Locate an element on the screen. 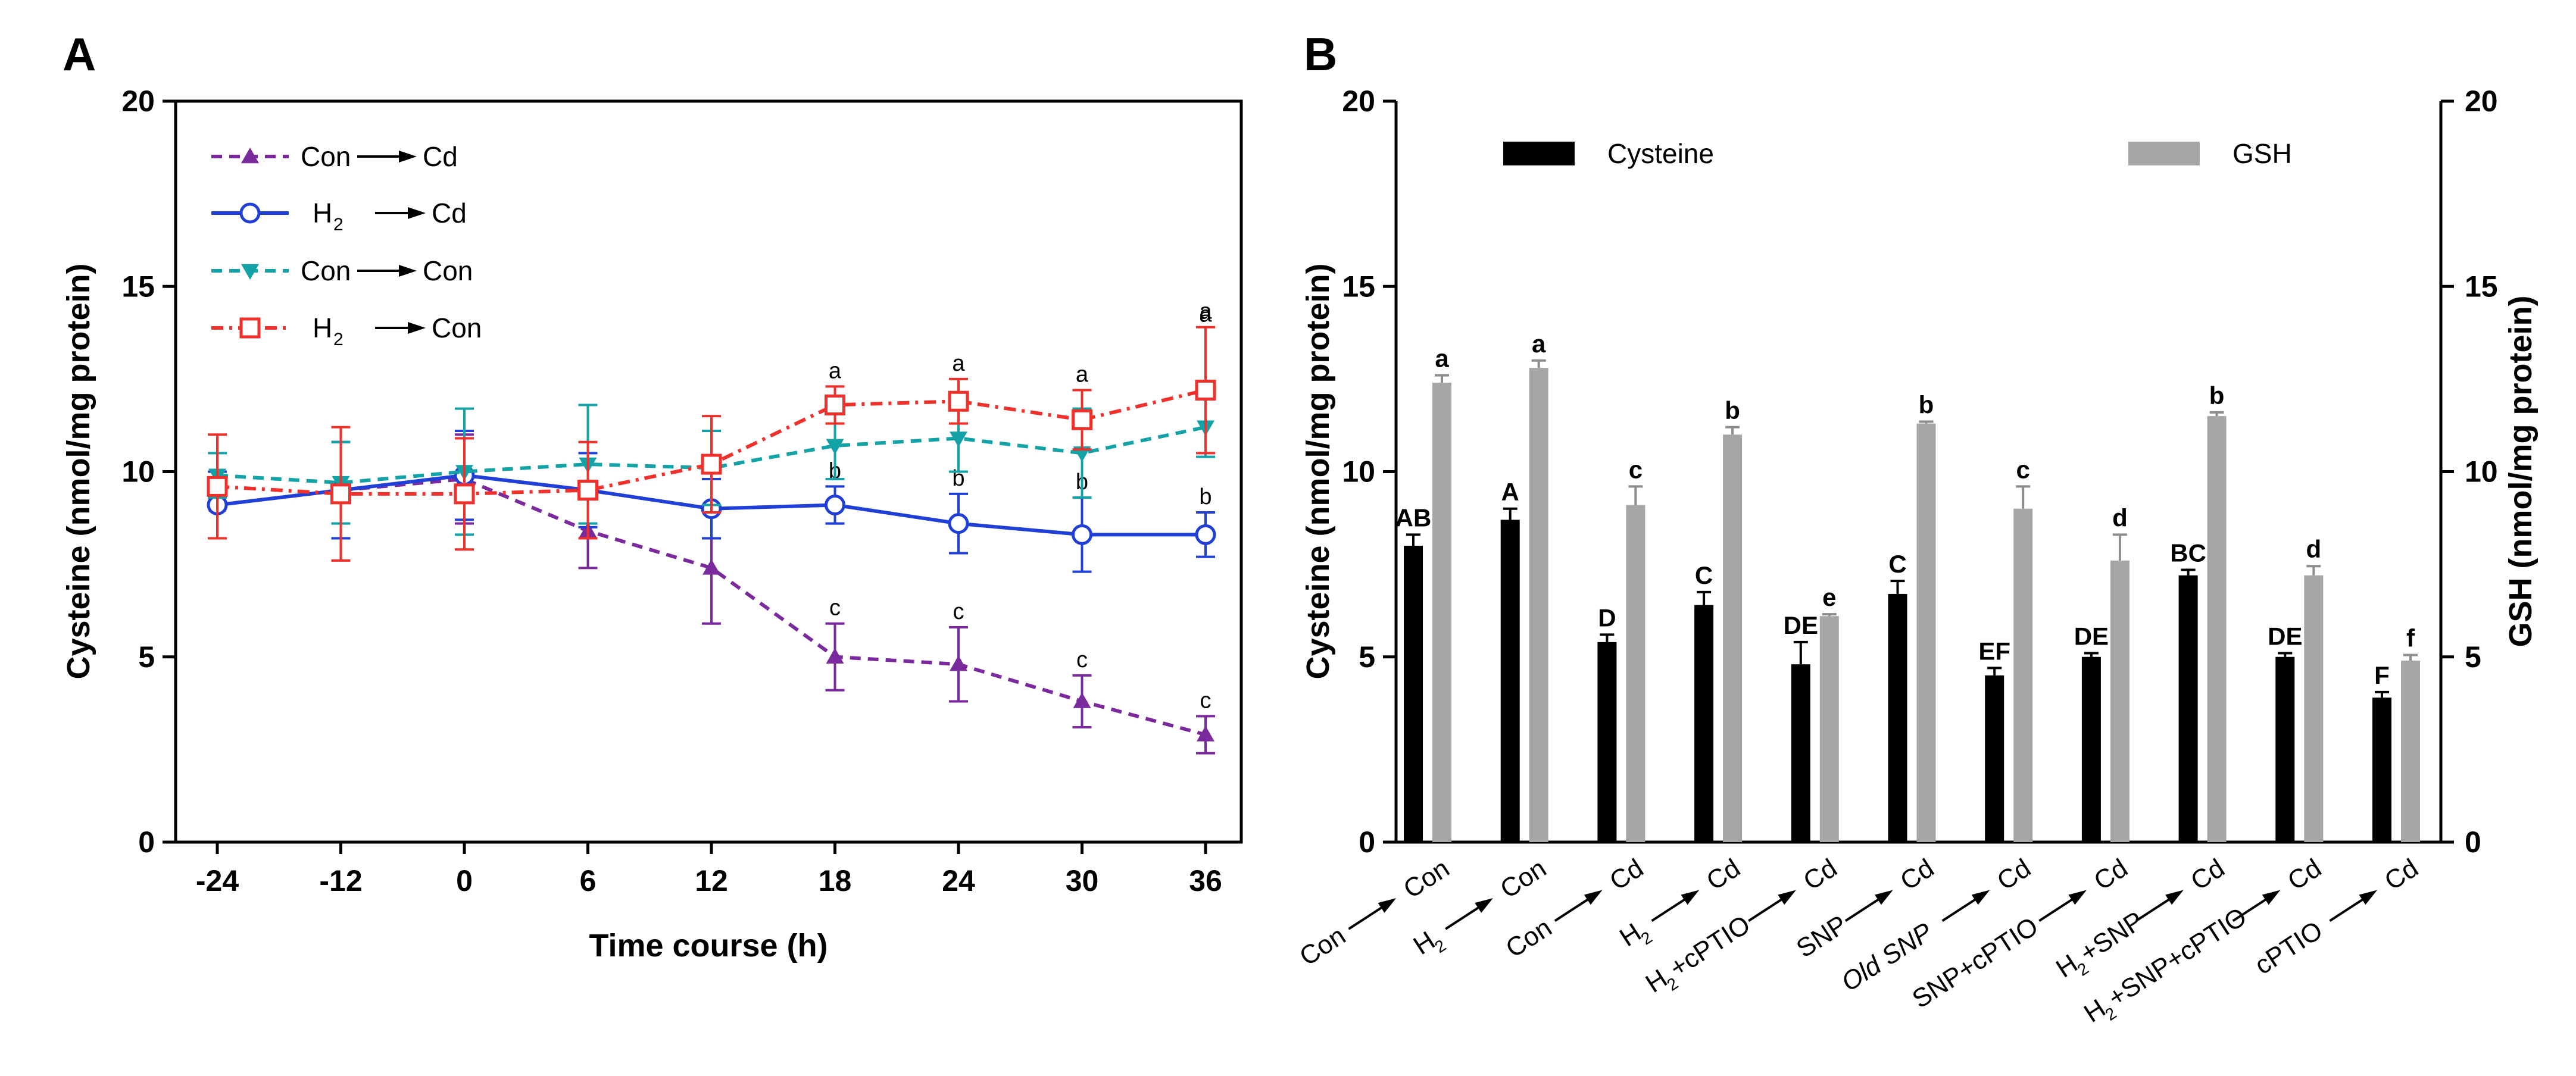 The image size is (2576, 1076). y-tick-label-right: 20 is located at coordinates (2481, 101).